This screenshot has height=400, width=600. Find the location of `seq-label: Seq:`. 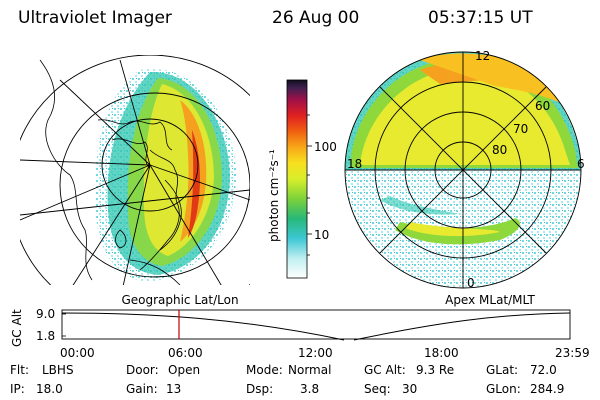

seq-label: Seq: is located at coordinates (377, 389).